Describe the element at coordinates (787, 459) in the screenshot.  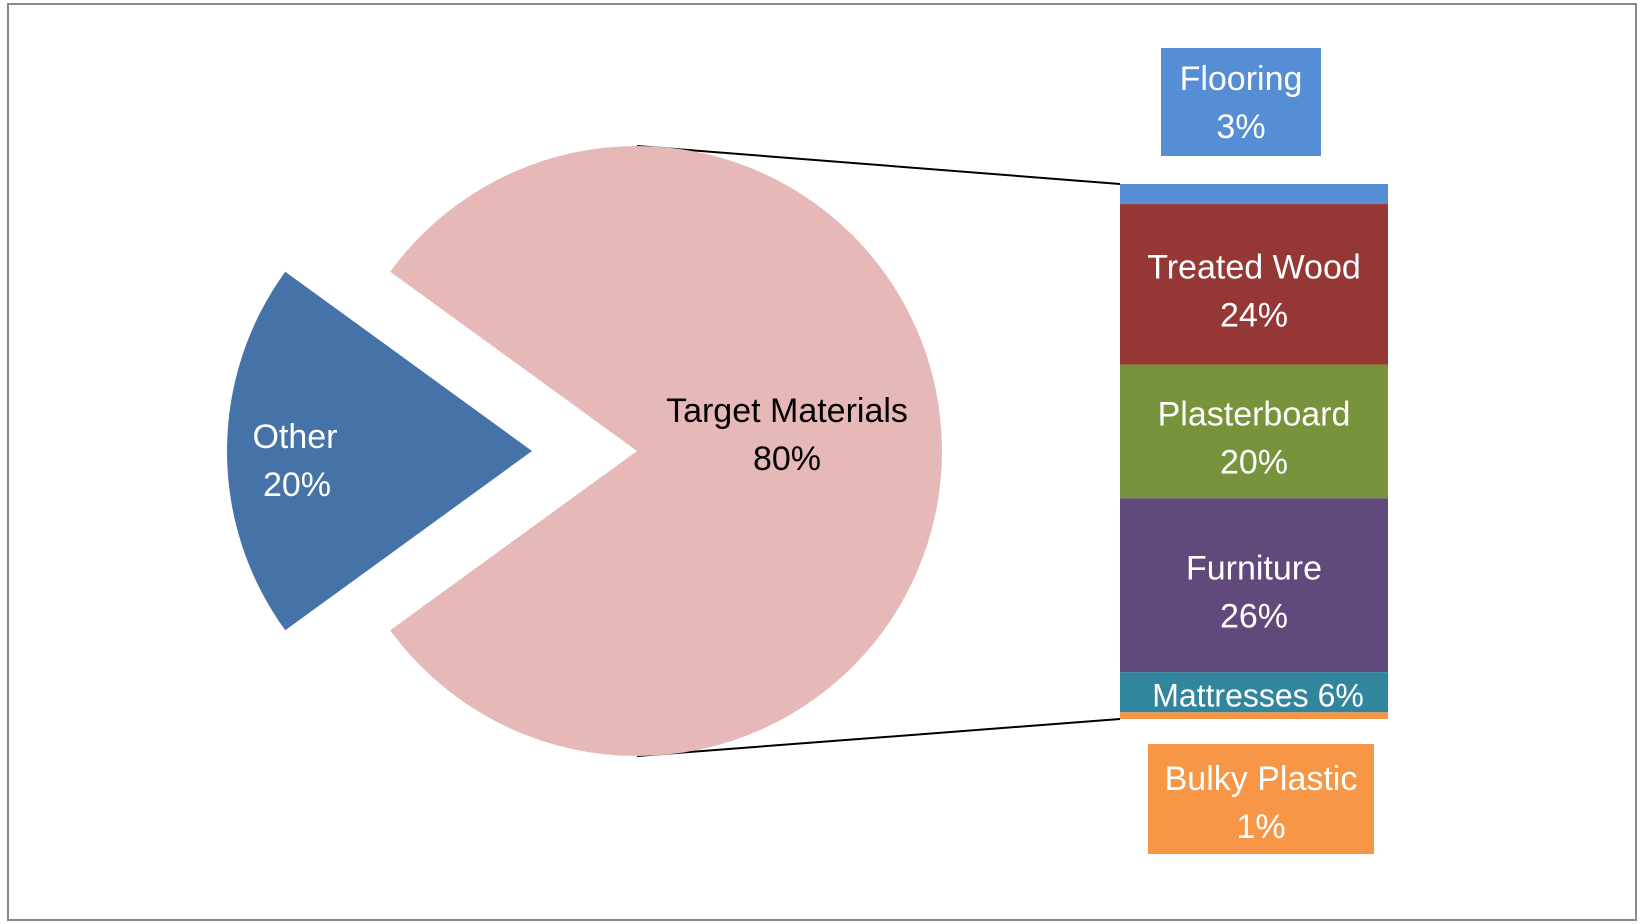
I see `pie-label-target-materials-value: 80%` at that location.